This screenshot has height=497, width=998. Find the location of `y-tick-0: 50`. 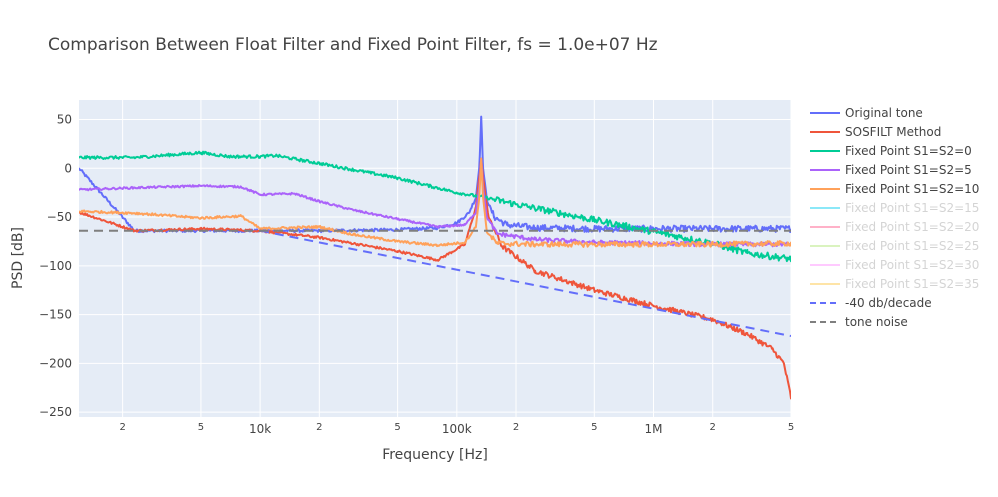

y-tick-0: 50 is located at coordinates (64, 120).